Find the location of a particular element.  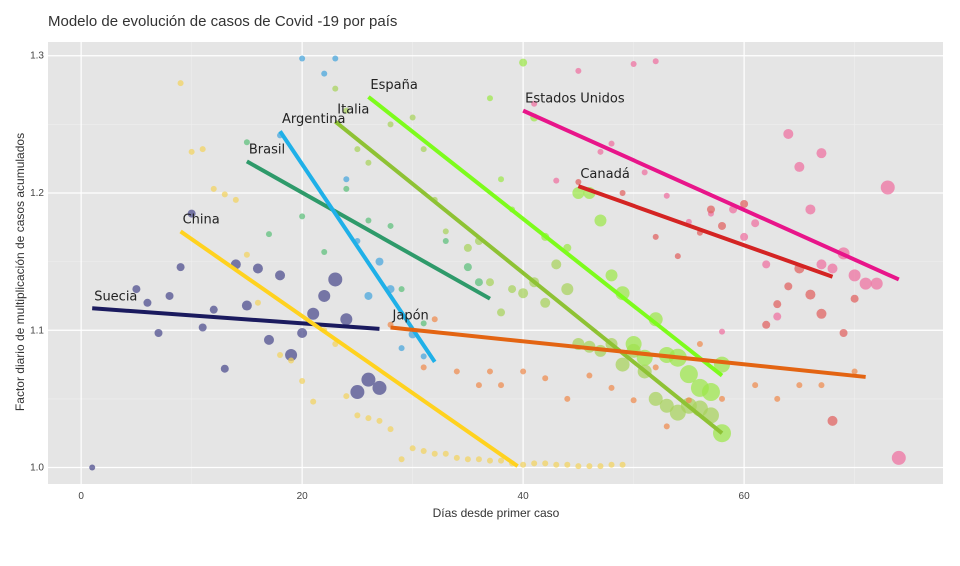

series-label: China is located at coordinates (201, 219).